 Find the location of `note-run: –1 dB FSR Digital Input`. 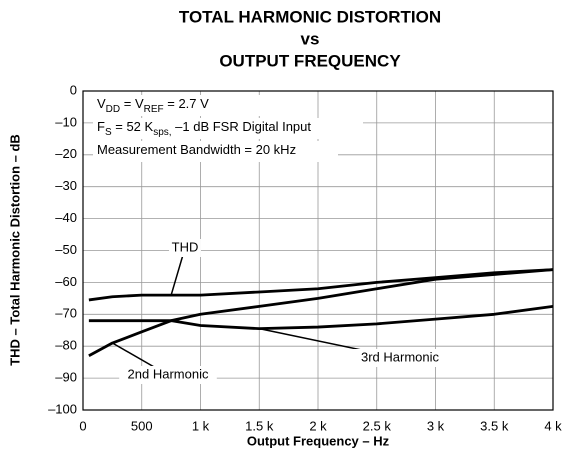

note-run: –1 dB FSR Digital Input is located at coordinates (242, 126).